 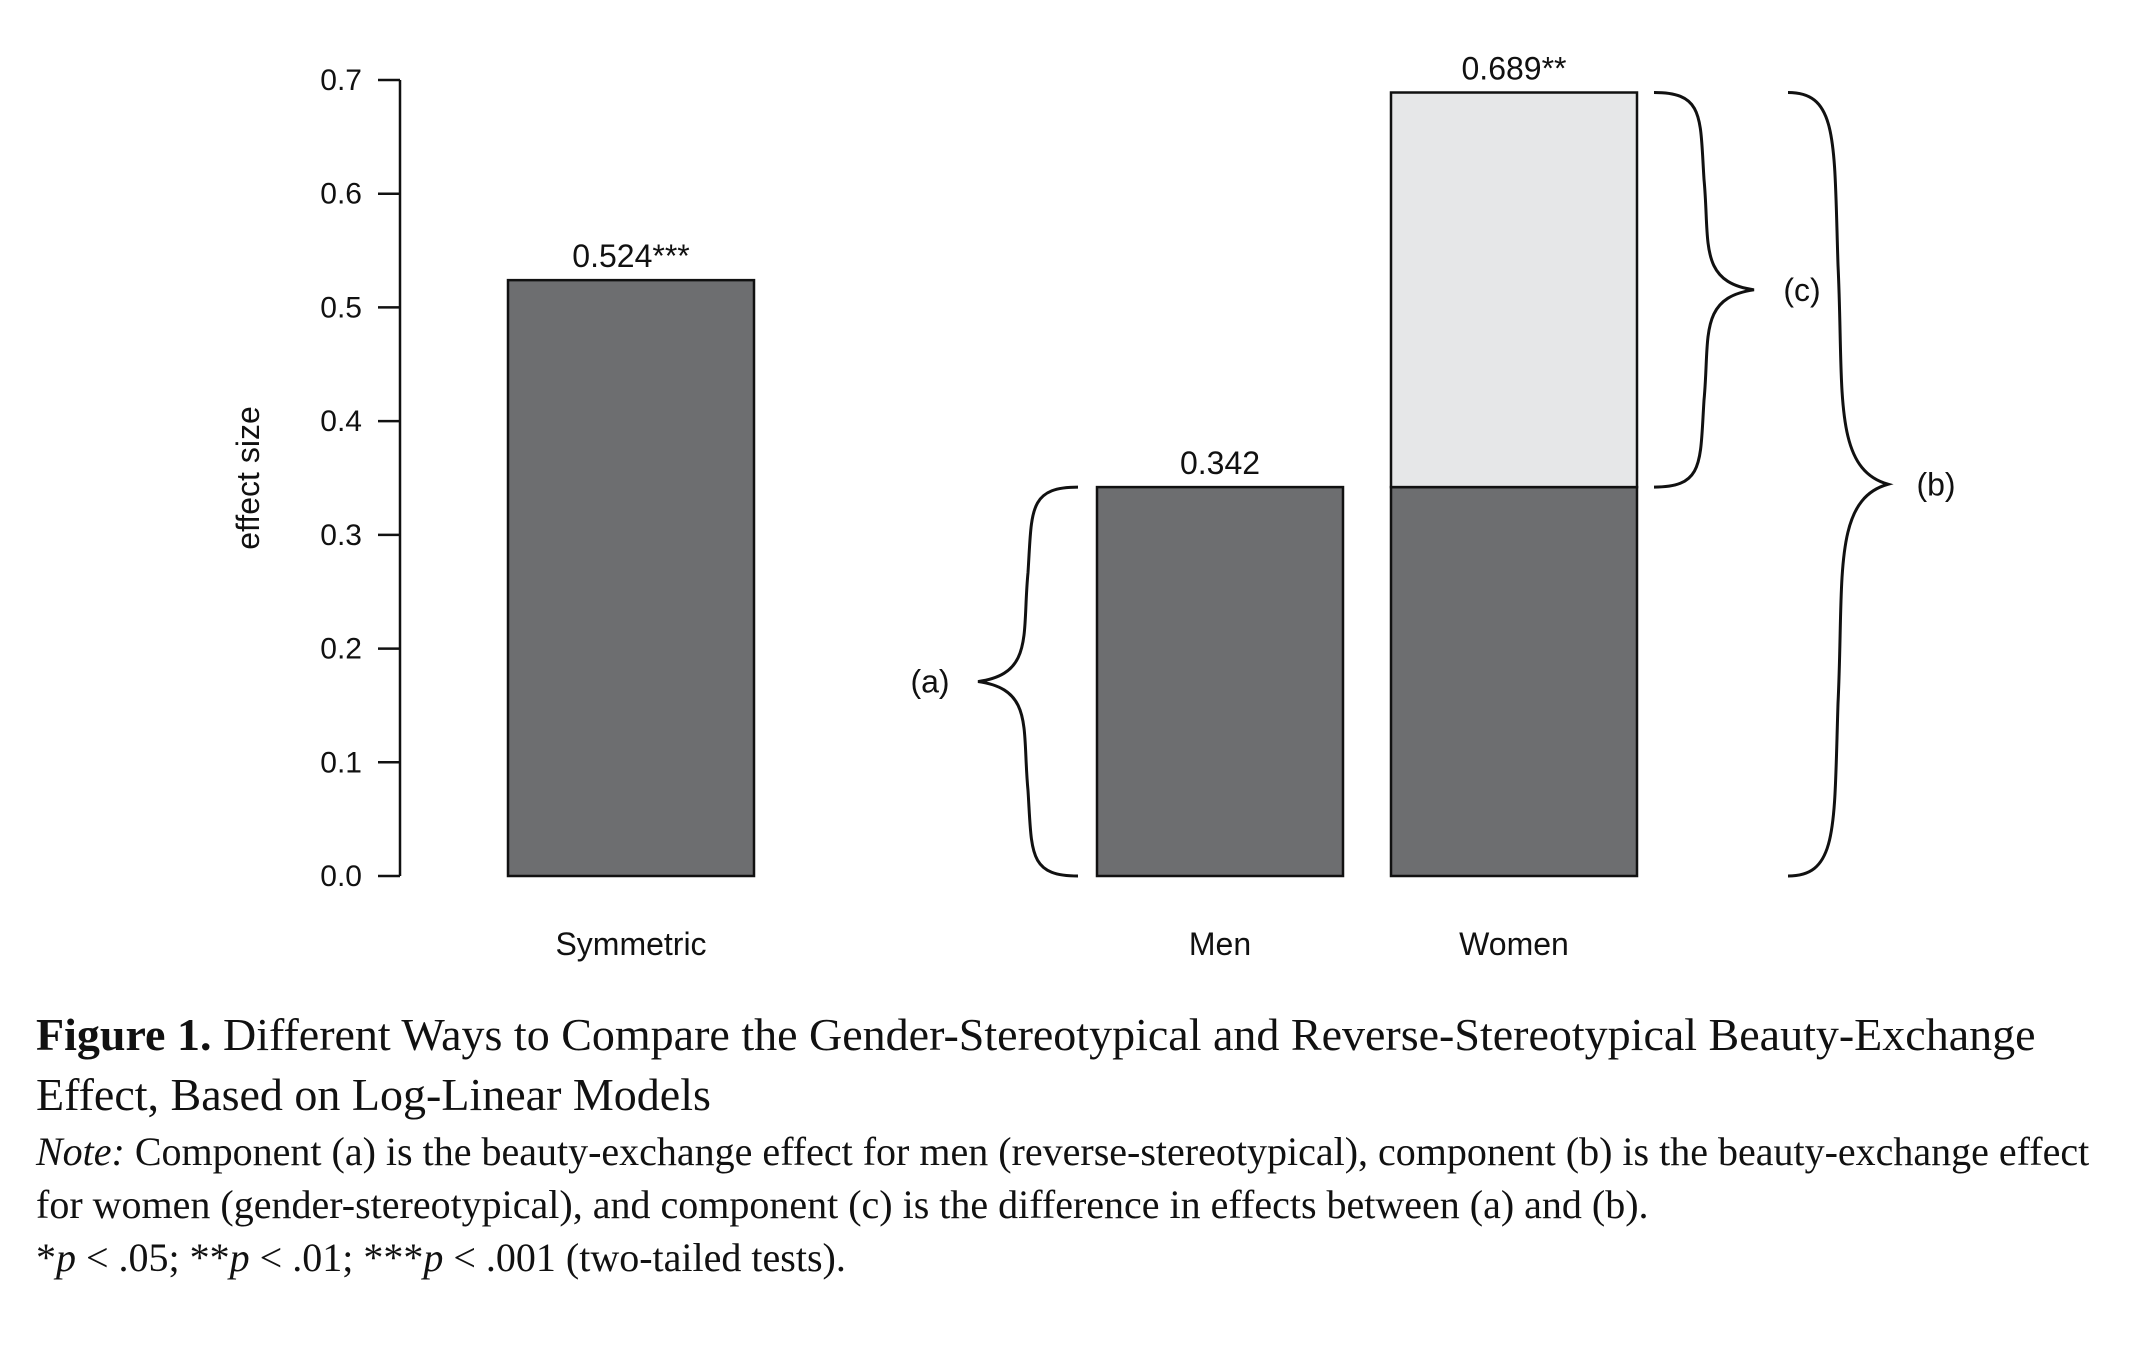 What do you see at coordinates (341, 649) in the screenshot?
I see `y-tick-label: 0.2` at bounding box center [341, 649].